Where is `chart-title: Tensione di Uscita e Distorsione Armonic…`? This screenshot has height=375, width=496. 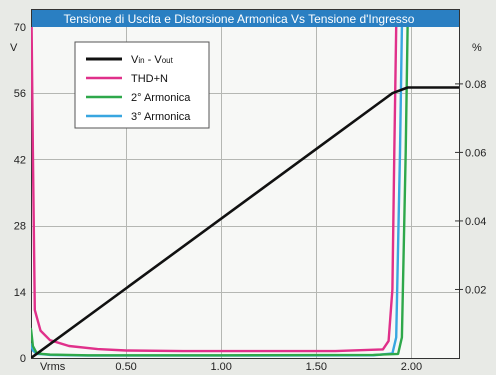 chart-title: Tensione di Uscita e Distorsione Armonic… is located at coordinates (239, 19).